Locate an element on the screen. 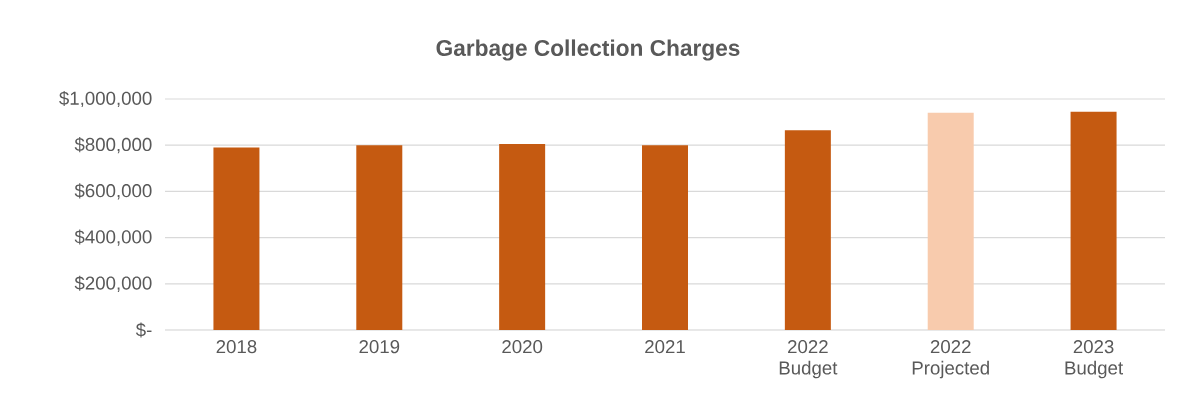 The width and height of the screenshot is (1182, 406). y-tick-label: $800,000 is located at coordinates (113, 145).